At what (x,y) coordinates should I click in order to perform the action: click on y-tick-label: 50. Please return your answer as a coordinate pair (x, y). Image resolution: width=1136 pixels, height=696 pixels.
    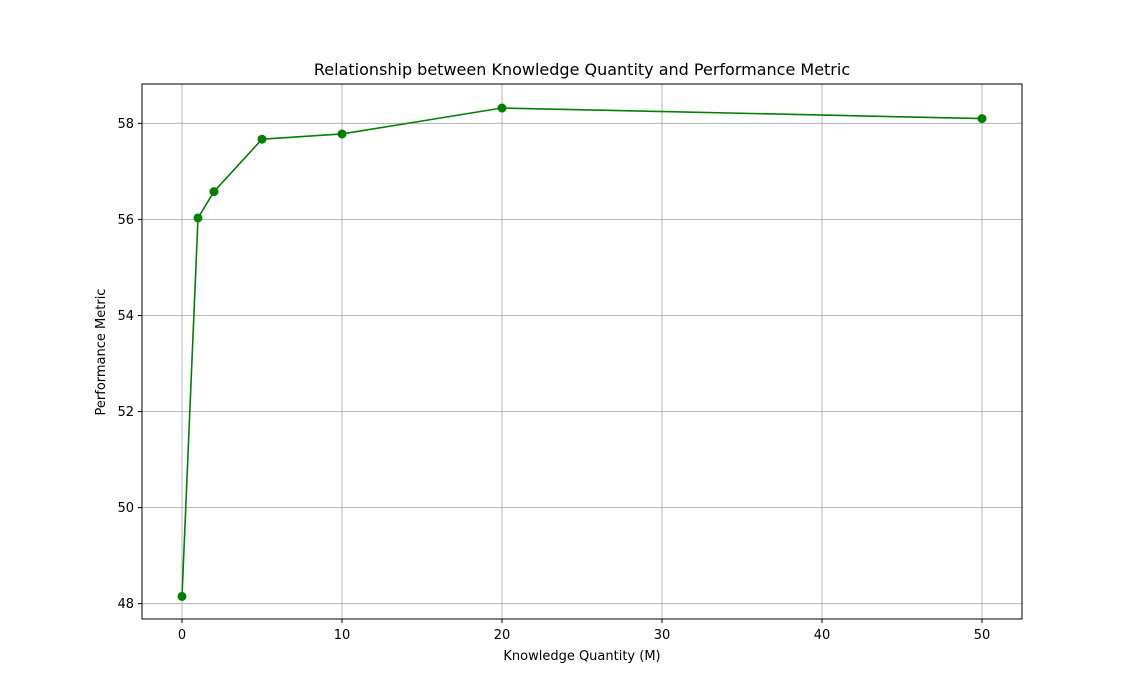
    Looking at the image, I should click on (125, 508).